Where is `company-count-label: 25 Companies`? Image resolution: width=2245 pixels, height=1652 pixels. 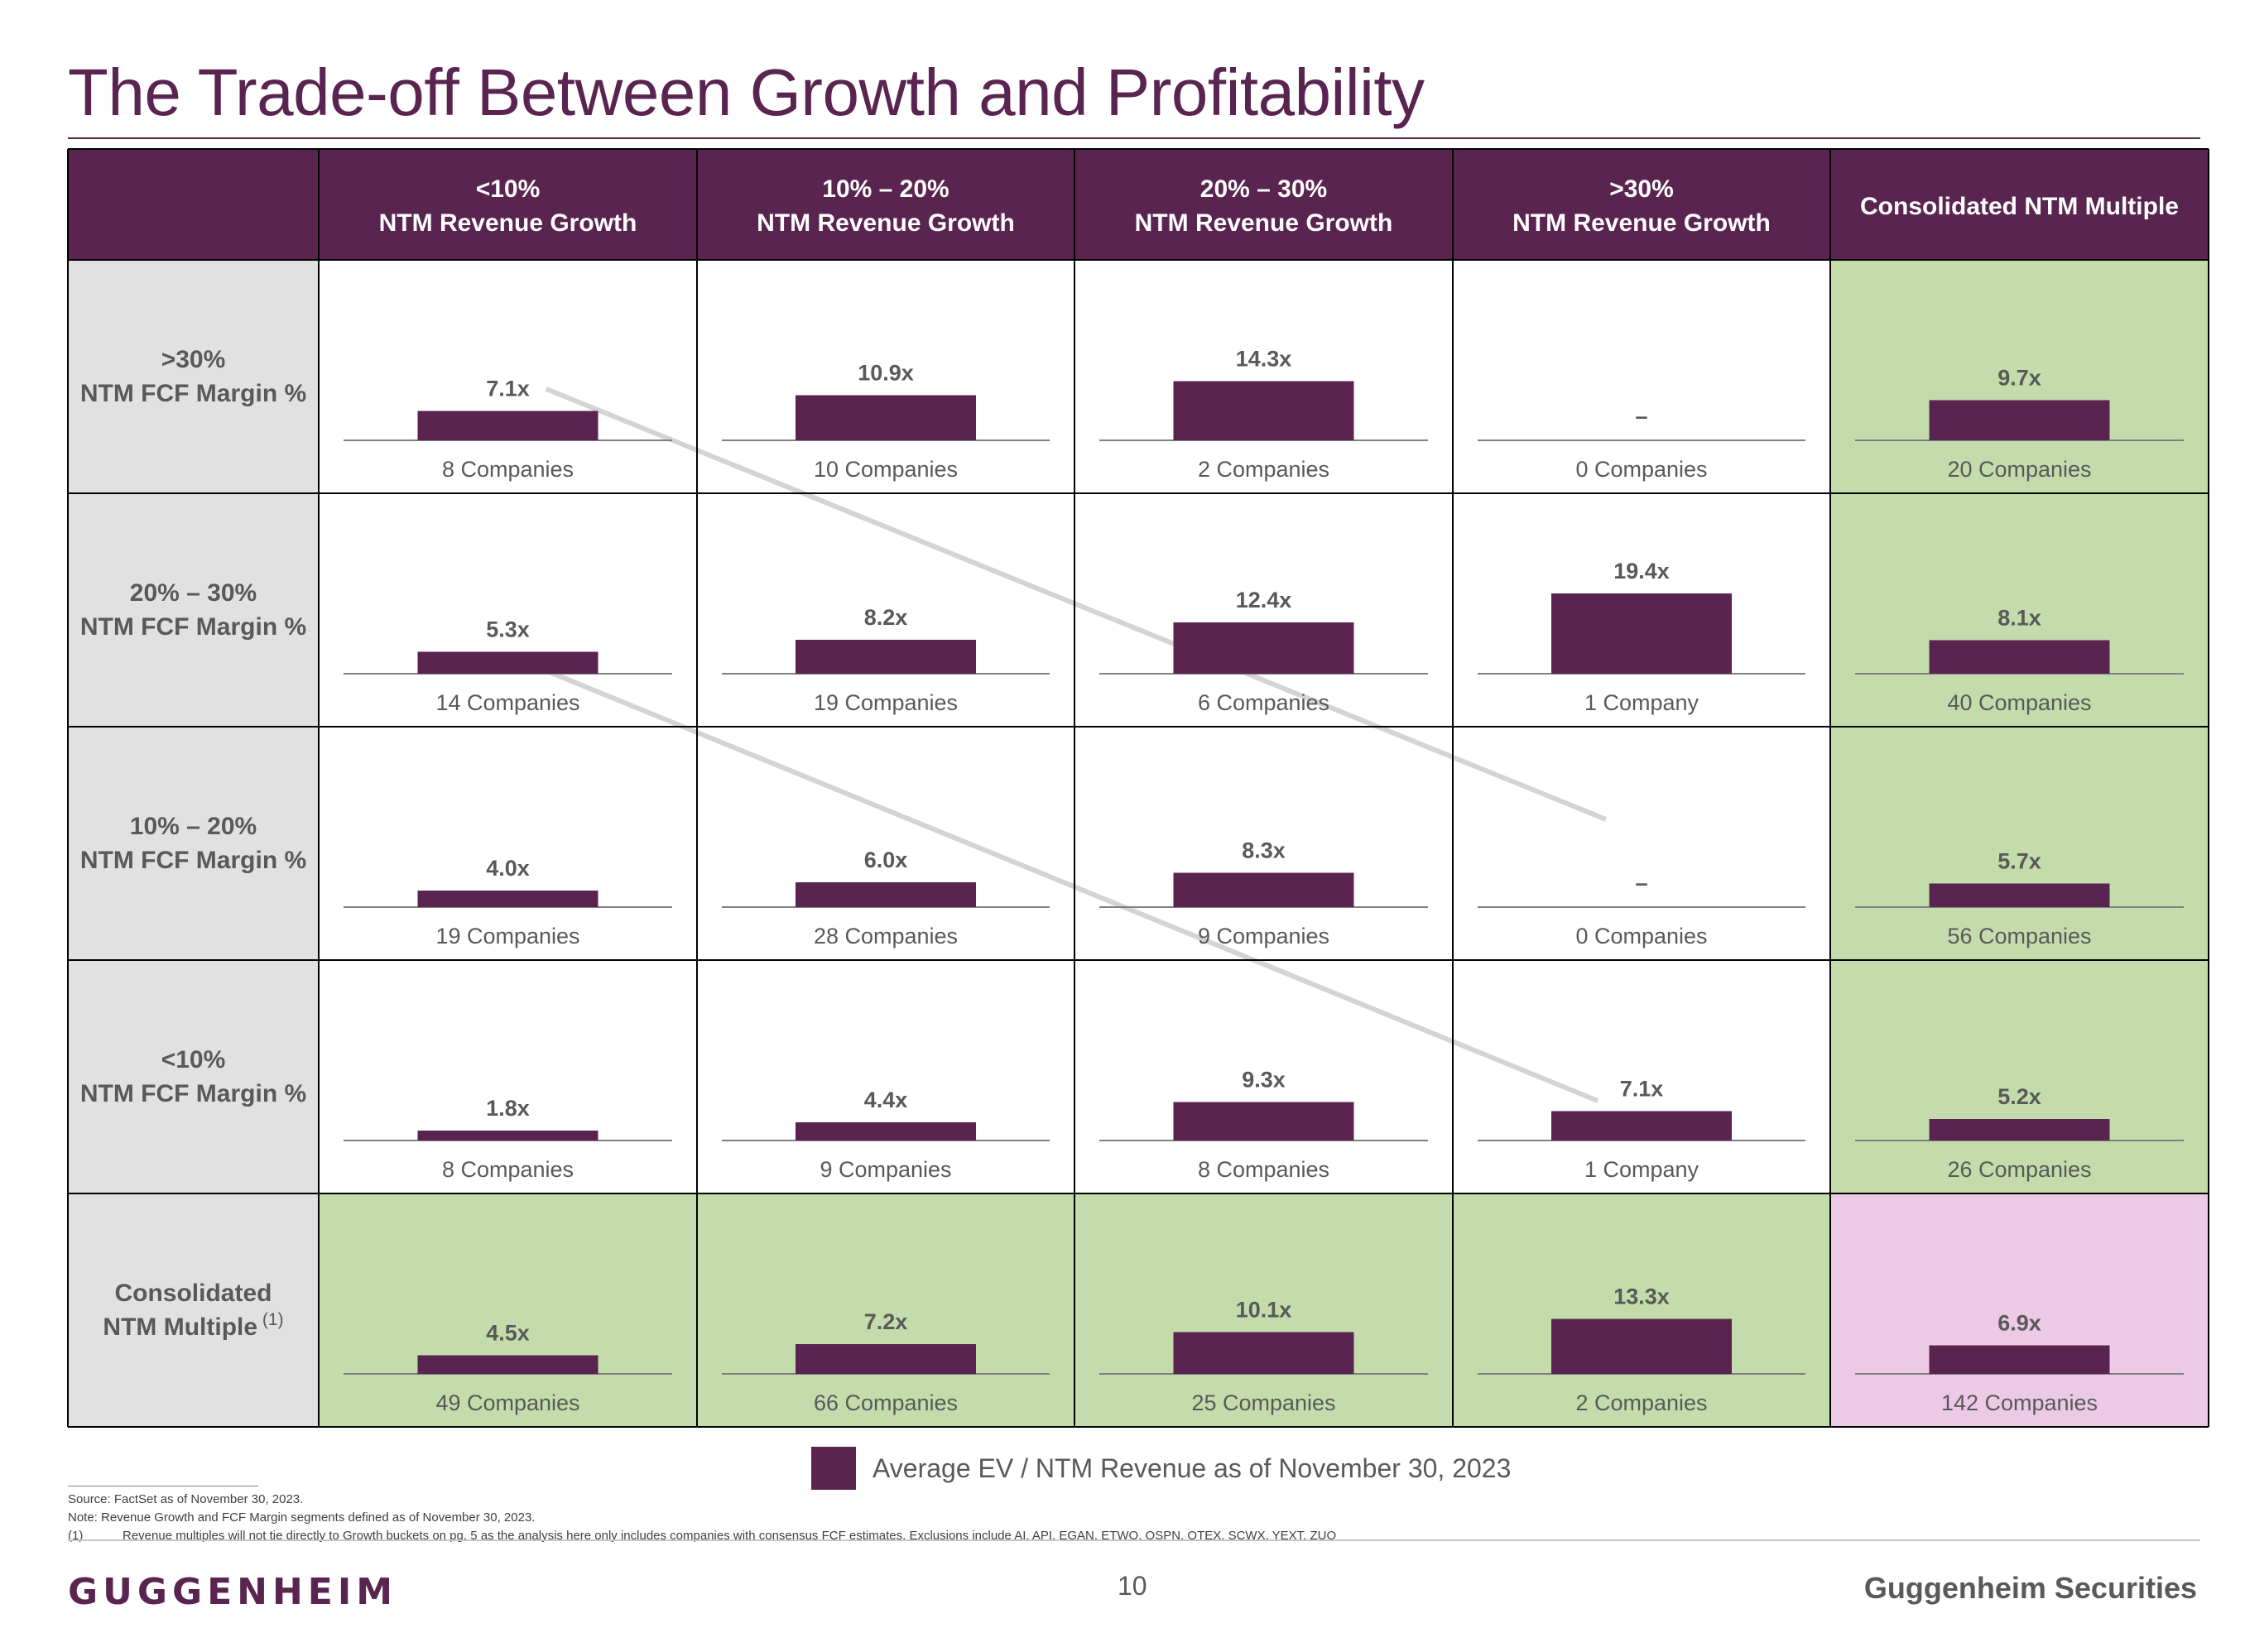
company-count-label: 25 Companies is located at coordinates (1263, 1403).